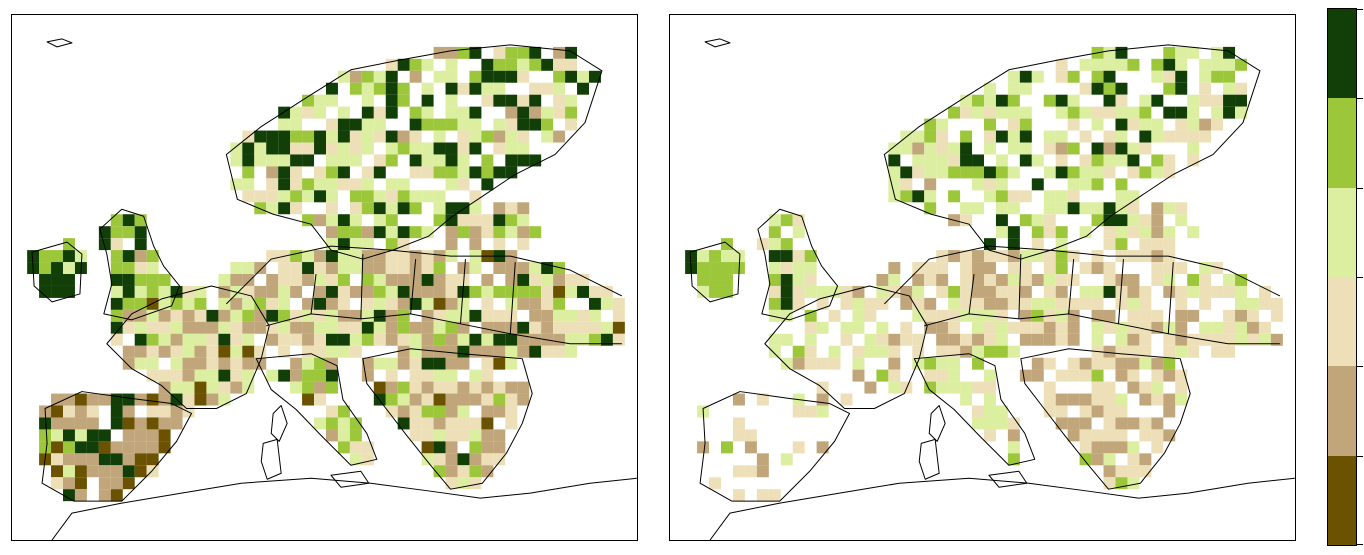 The height and width of the screenshot is (555, 1364). Describe the element at coordinates (224, 351) in the screenshot. I see `grid-cell-class1` at that location.